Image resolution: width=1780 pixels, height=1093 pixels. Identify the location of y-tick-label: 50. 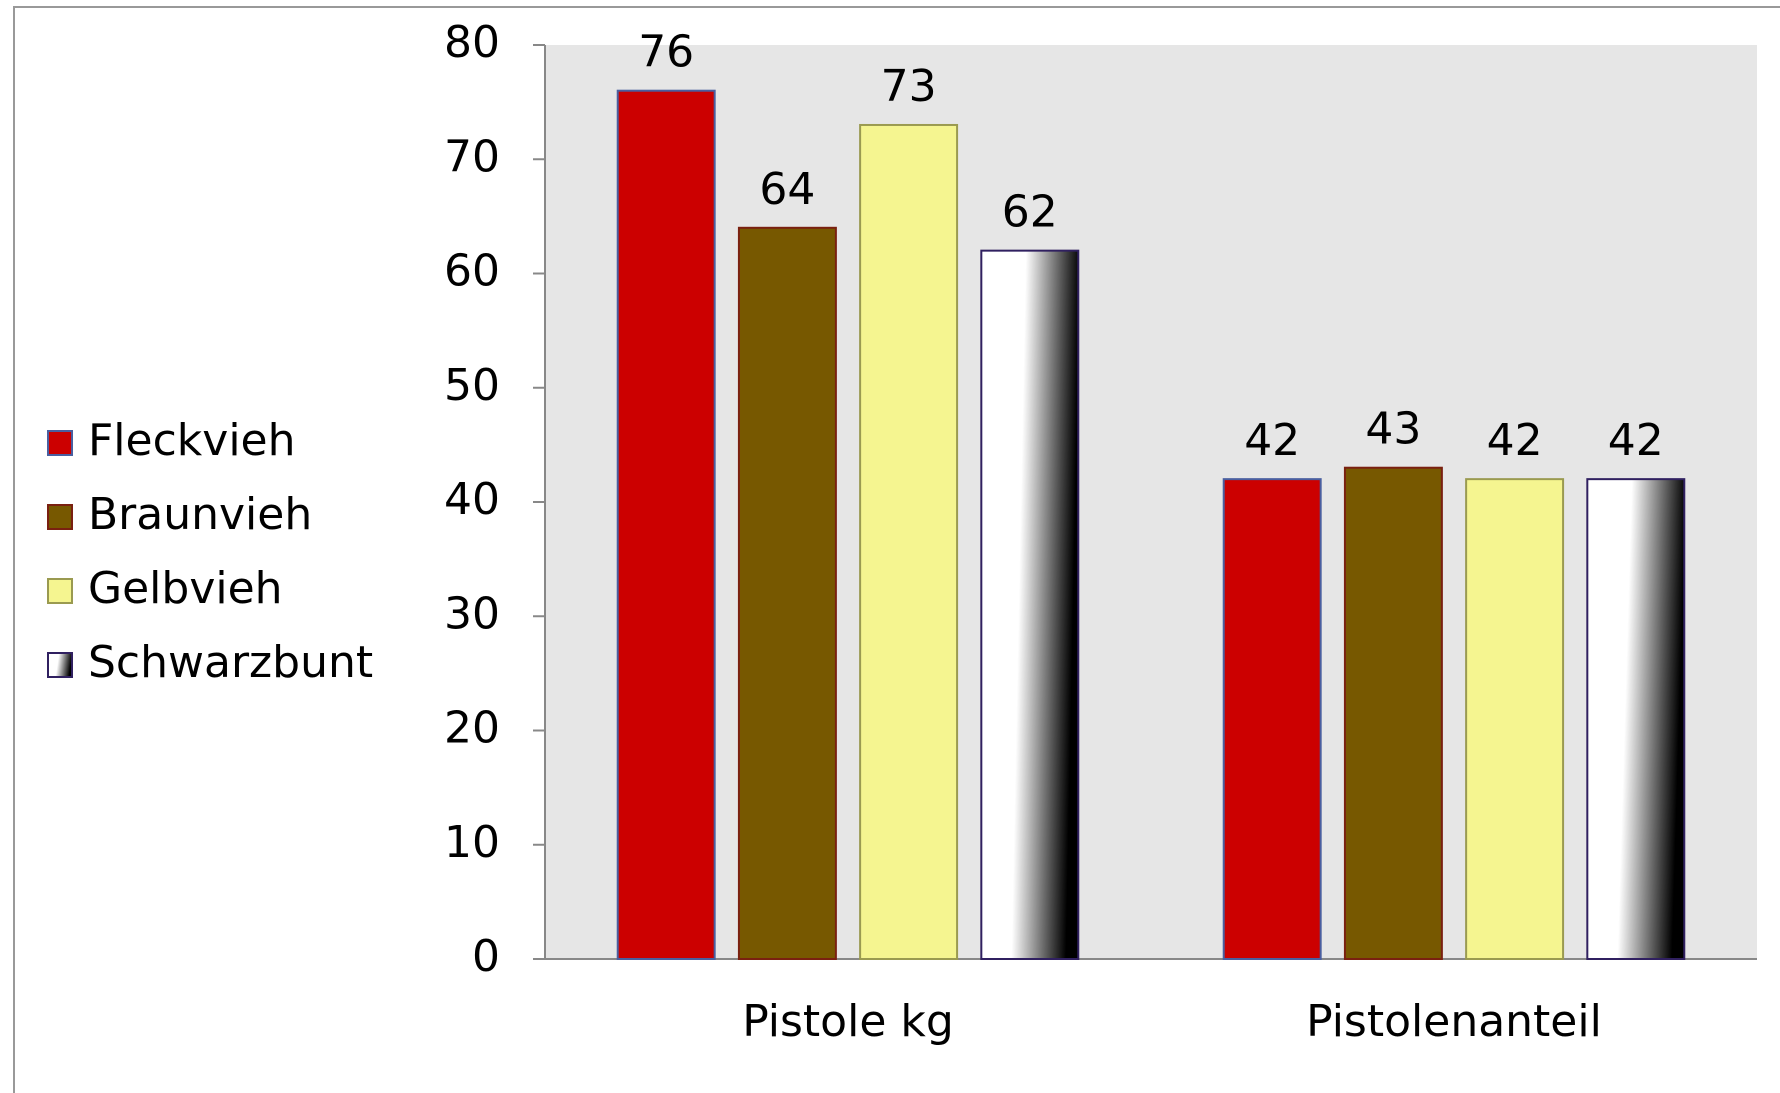
(472, 385).